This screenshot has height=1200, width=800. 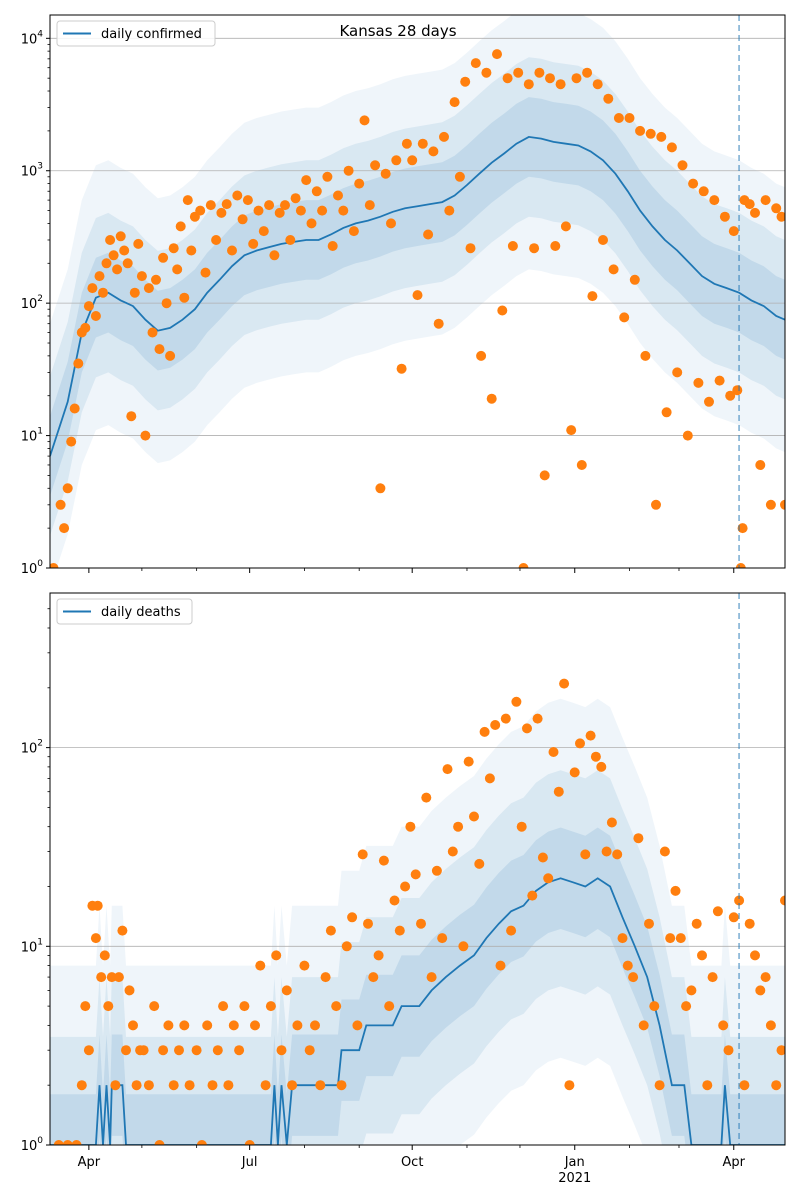 What do you see at coordinates (574, 1162) in the screenshot?
I see `deaths-x-tick-label-3: Jan` at bounding box center [574, 1162].